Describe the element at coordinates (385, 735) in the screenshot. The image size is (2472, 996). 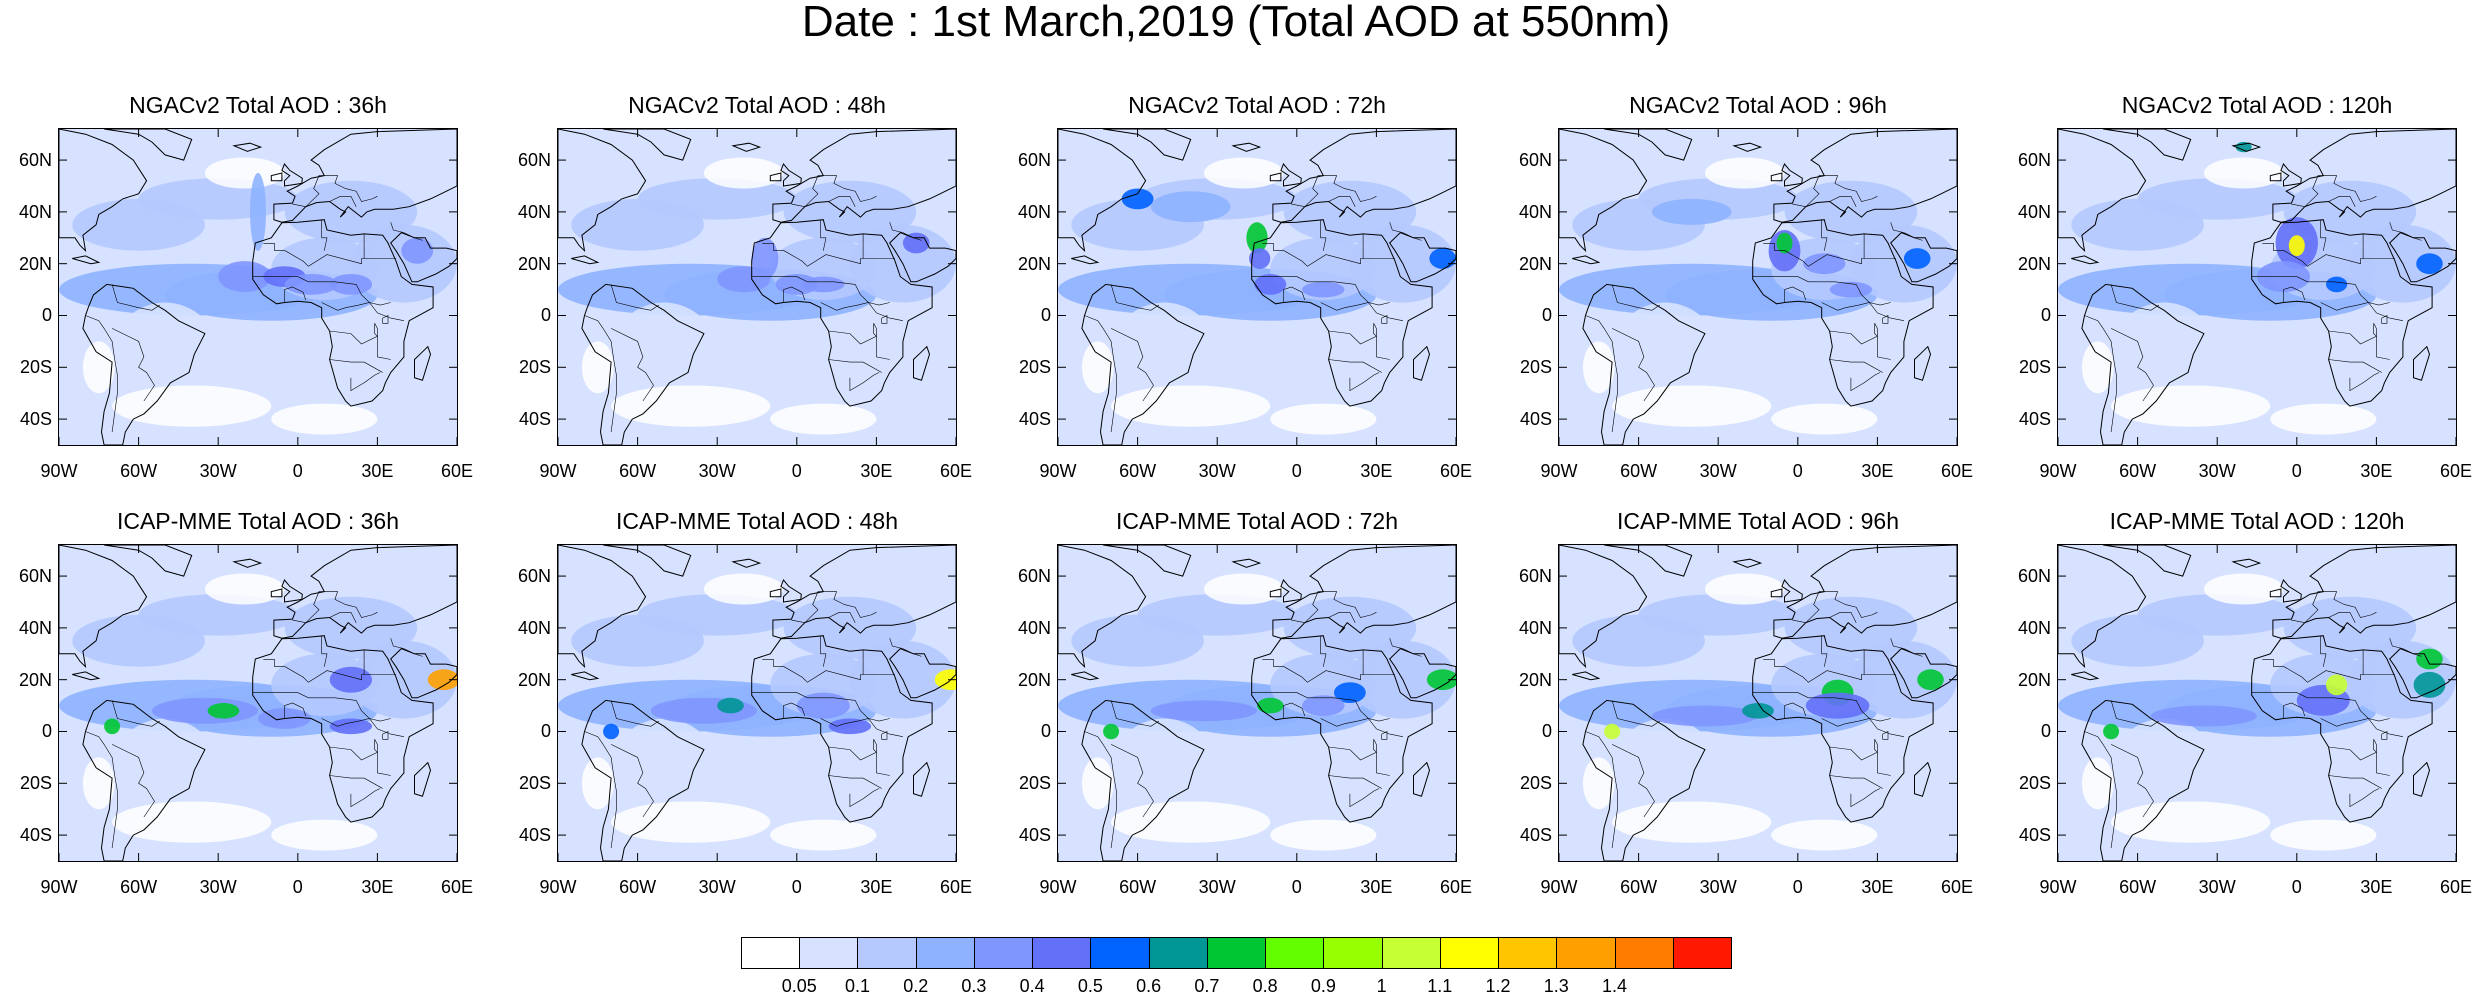
I see `lake-outline` at that location.